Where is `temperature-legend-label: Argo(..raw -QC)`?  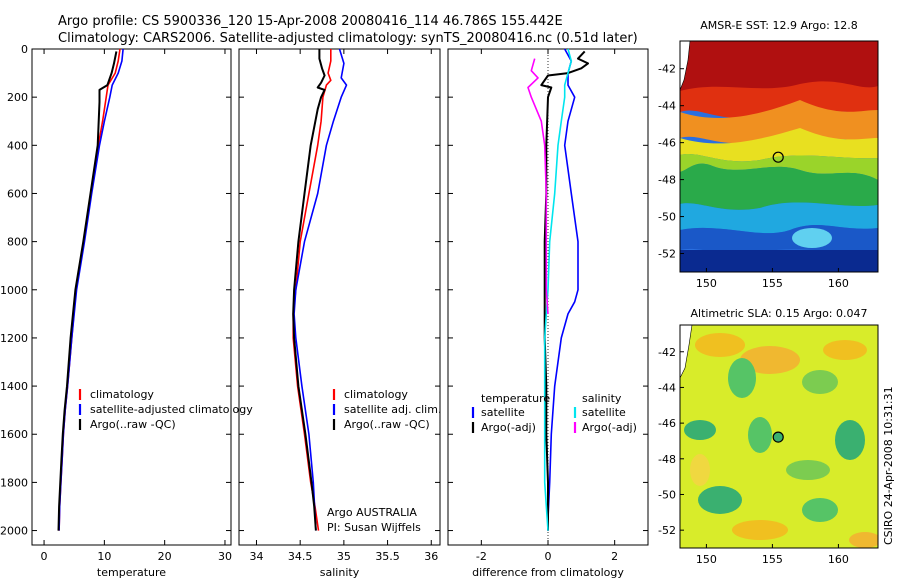
temperature-legend-label: Argo(..raw -QC) is located at coordinates (133, 424).